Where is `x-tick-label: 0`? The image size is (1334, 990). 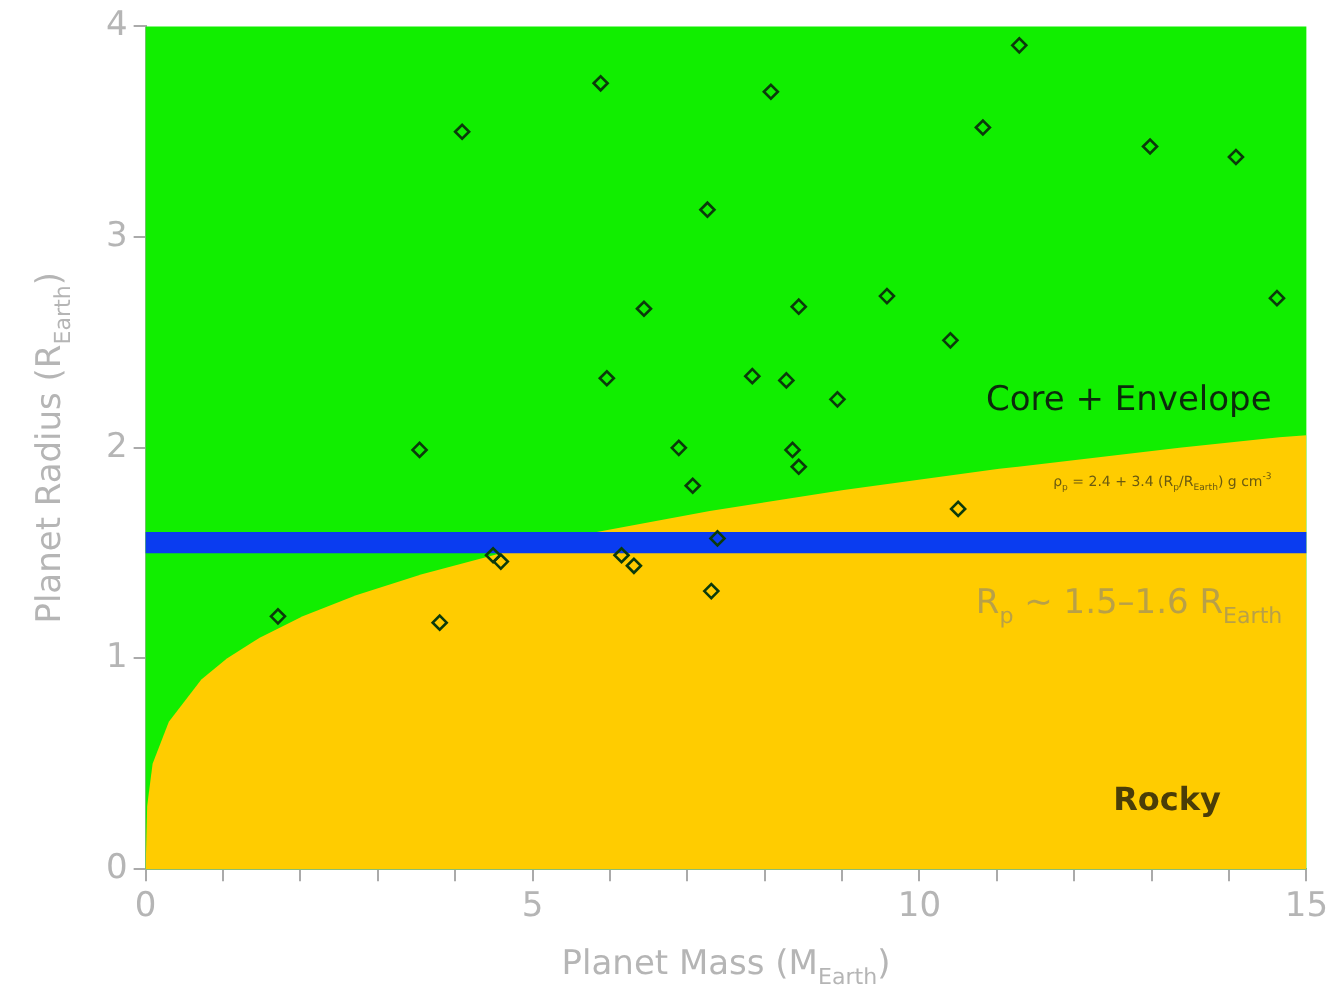
x-tick-label: 0 is located at coordinates (145, 906).